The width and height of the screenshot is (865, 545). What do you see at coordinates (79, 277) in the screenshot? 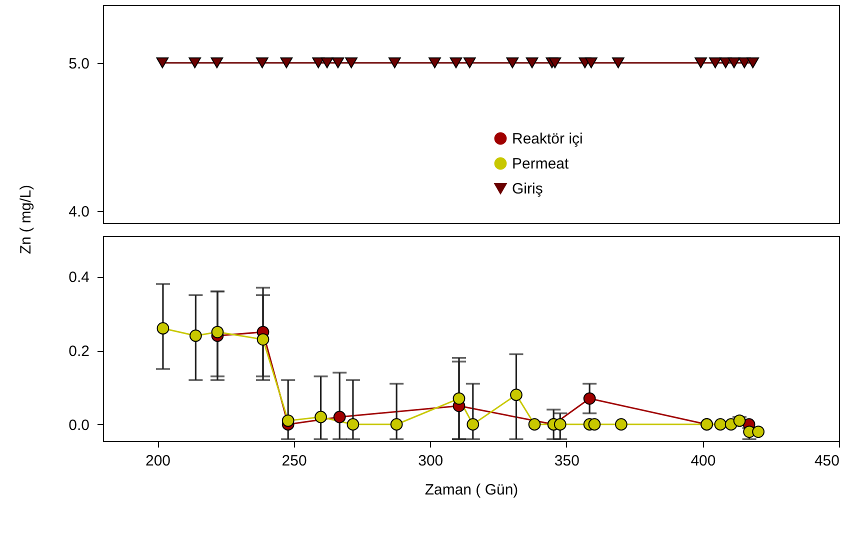
I see `y-tick-label: 0.4` at bounding box center [79, 277].